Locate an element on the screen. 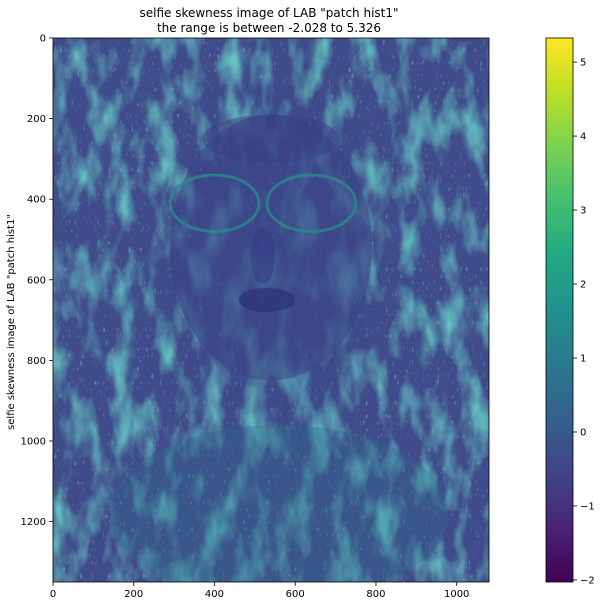  y-tick-label: 0 is located at coordinates (43, 39).